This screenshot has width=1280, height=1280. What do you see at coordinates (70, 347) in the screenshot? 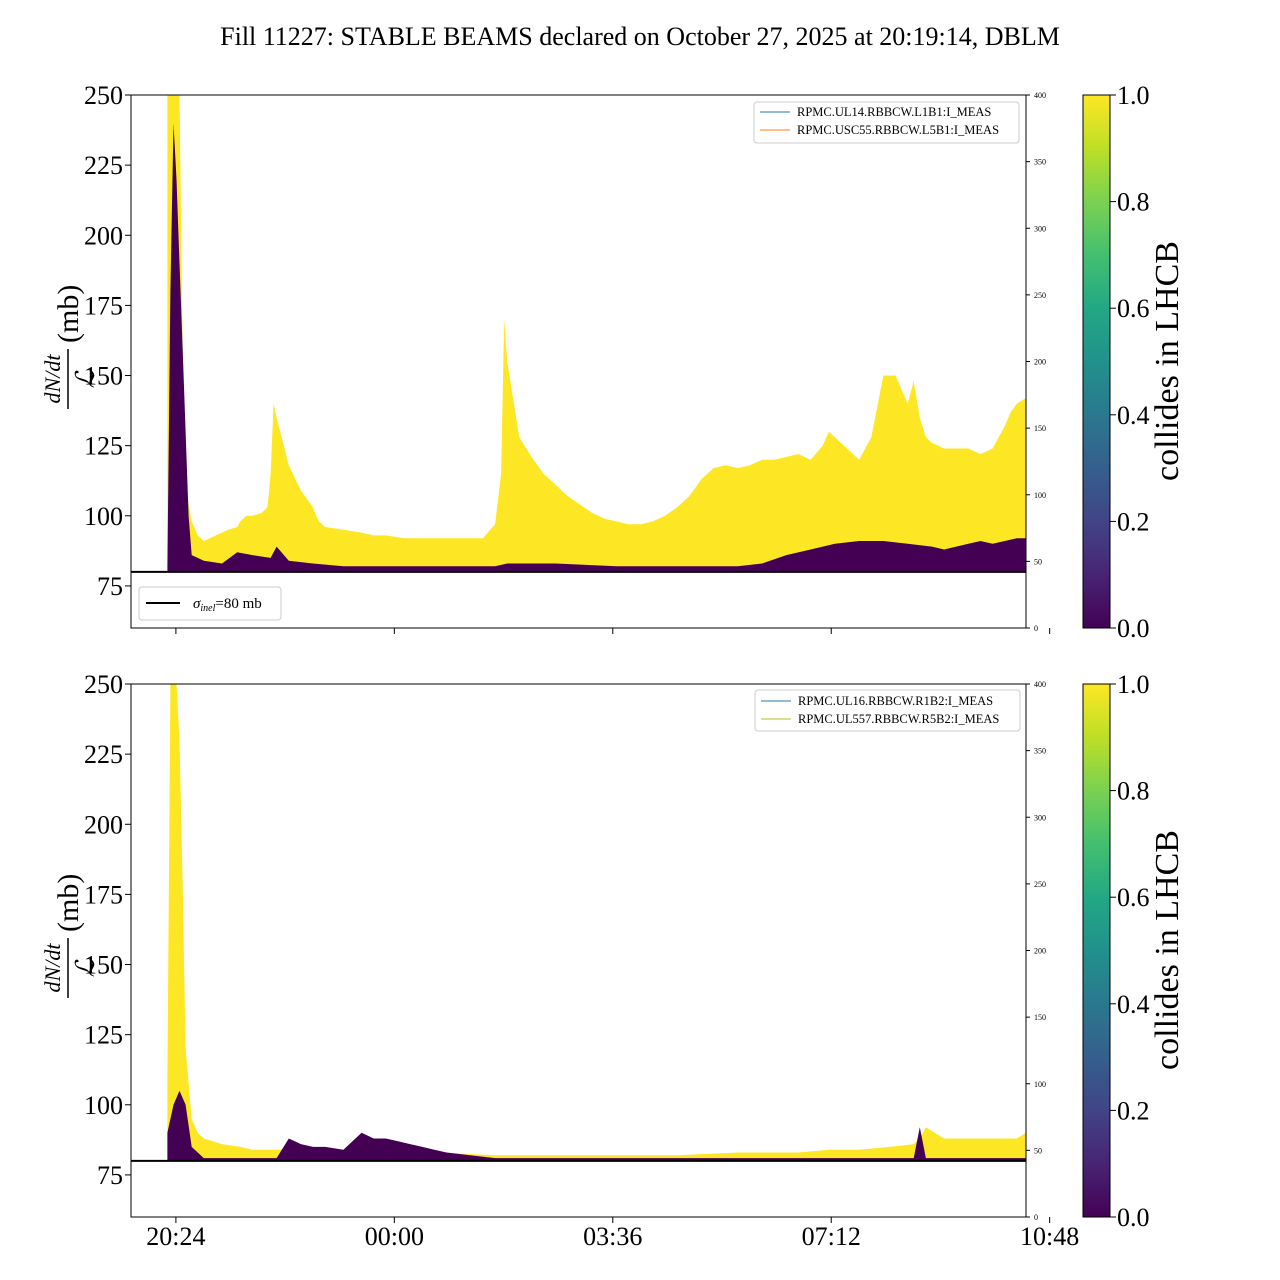
I see `top-y-axis-label: dN/dt ℒ (mb)` at bounding box center [70, 347].